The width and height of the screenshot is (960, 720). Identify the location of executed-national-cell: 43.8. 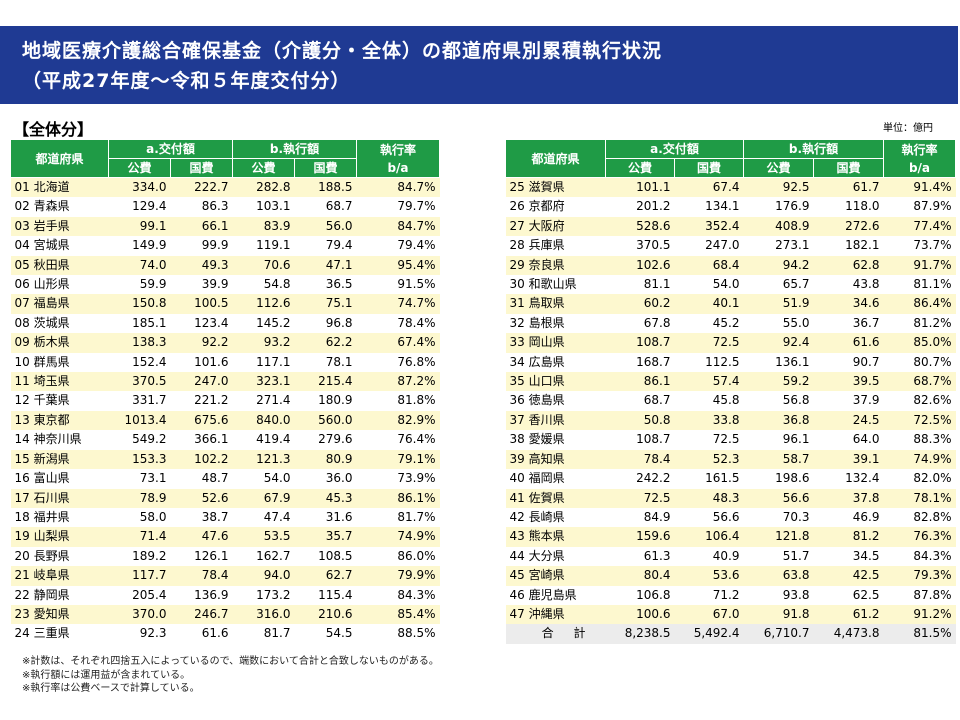
(848, 285).